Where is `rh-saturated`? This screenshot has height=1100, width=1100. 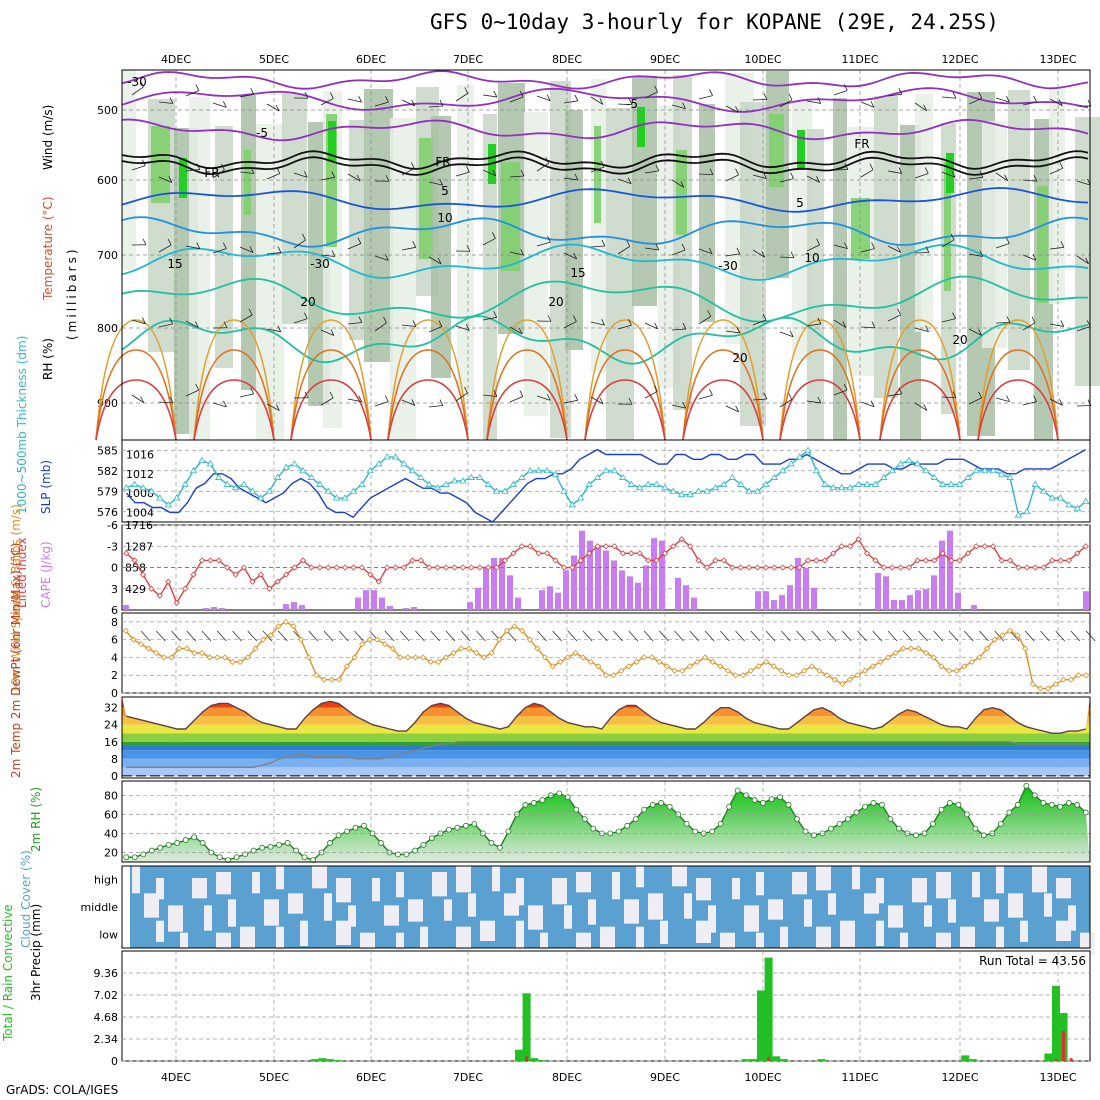
rh-saturated is located at coordinates (332, 141).